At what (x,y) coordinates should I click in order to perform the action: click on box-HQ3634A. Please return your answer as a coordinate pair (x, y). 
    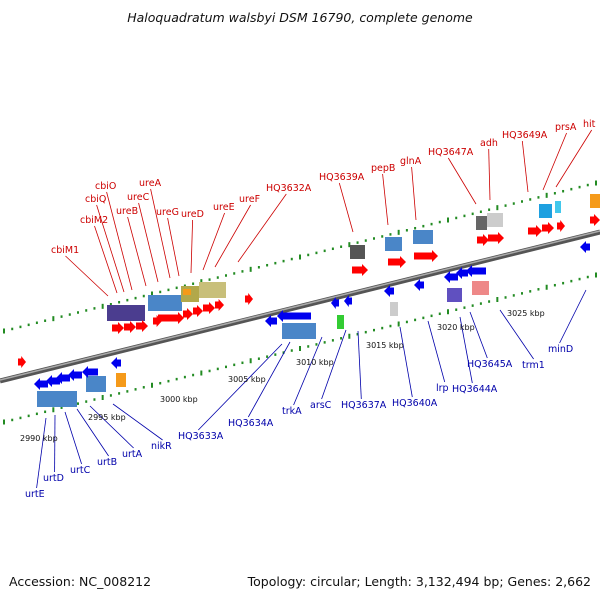
    Looking at the image, I should click on (299, 331).